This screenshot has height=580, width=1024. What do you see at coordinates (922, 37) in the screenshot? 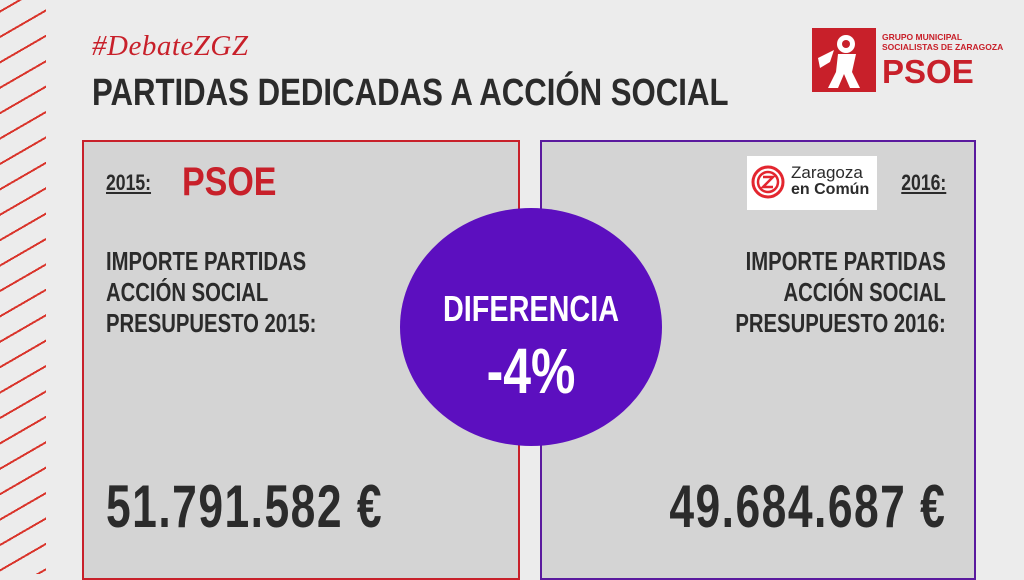
I see `psoe-logo-line1: GRUPO MUNICIPAL` at bounding box center [922, 37].